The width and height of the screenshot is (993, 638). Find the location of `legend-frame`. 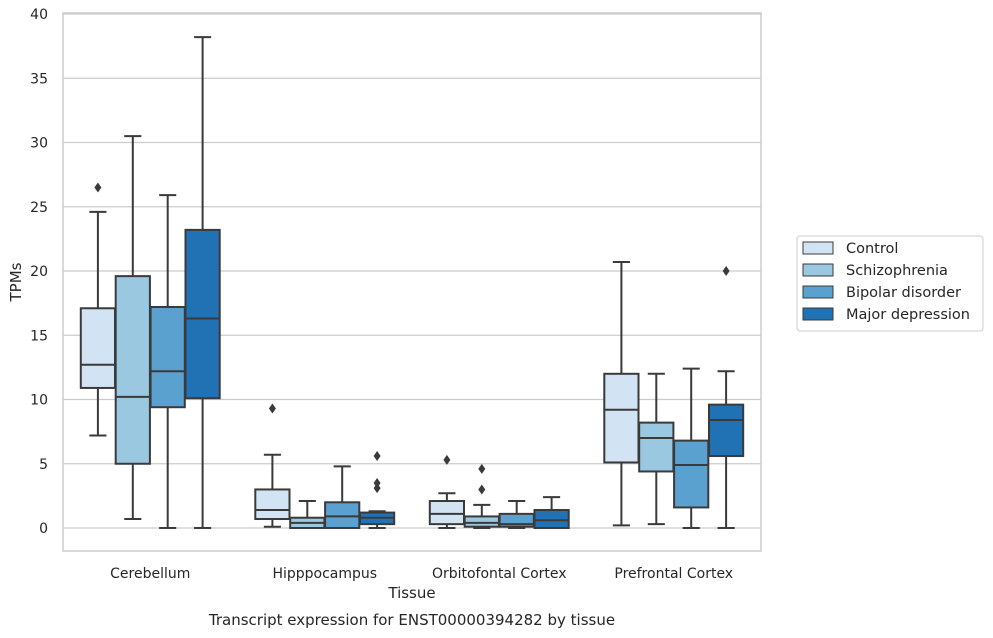

legend-frame is located at coordinates (890, 283).